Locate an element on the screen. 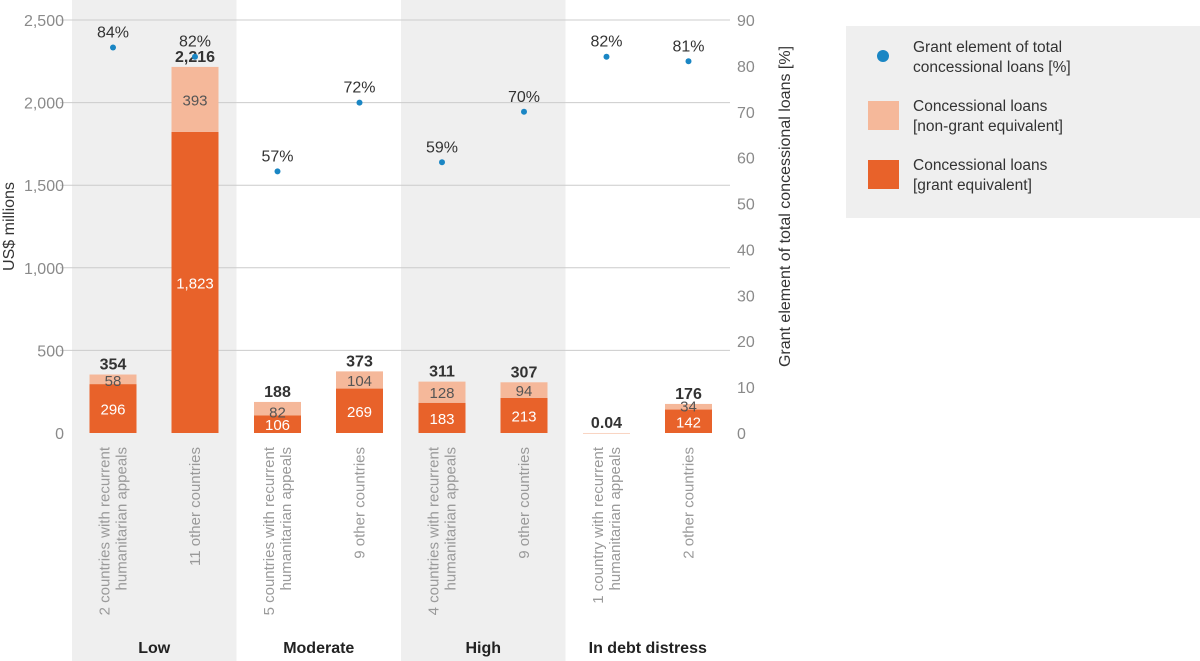  bar-value-label: 142 is located at coordinates (688, 422).